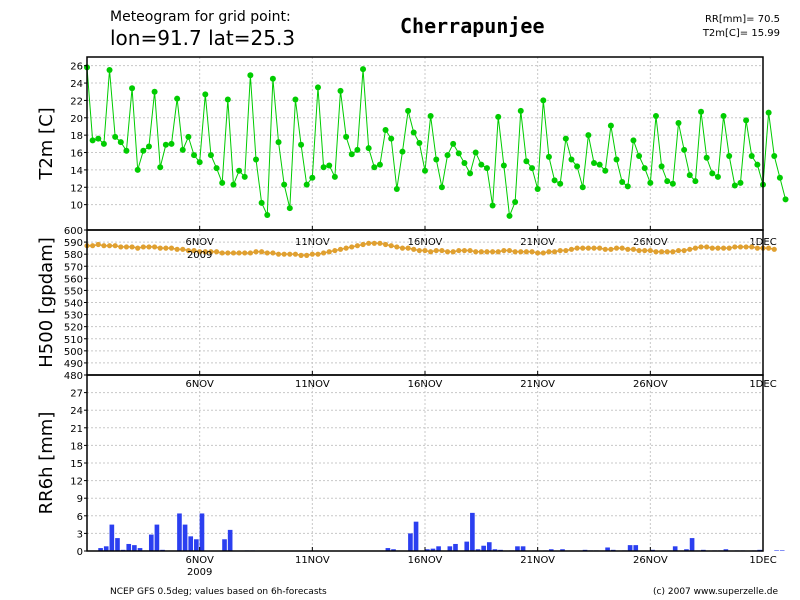 The image size is (800, 600). What do you see at coordinates (73, 255) in the screenshot?
I see `y-tick-label: 580` at bounding box center [73, 255].